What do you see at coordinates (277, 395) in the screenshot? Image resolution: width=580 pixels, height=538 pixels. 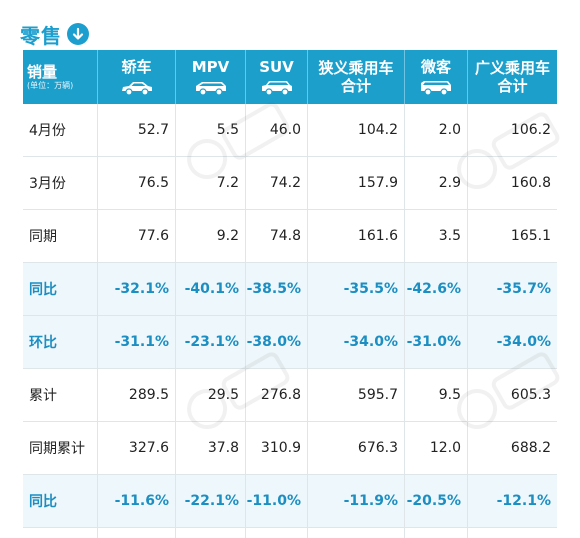 I see `table-cell: 276.8` at bounding box center [277, 395].